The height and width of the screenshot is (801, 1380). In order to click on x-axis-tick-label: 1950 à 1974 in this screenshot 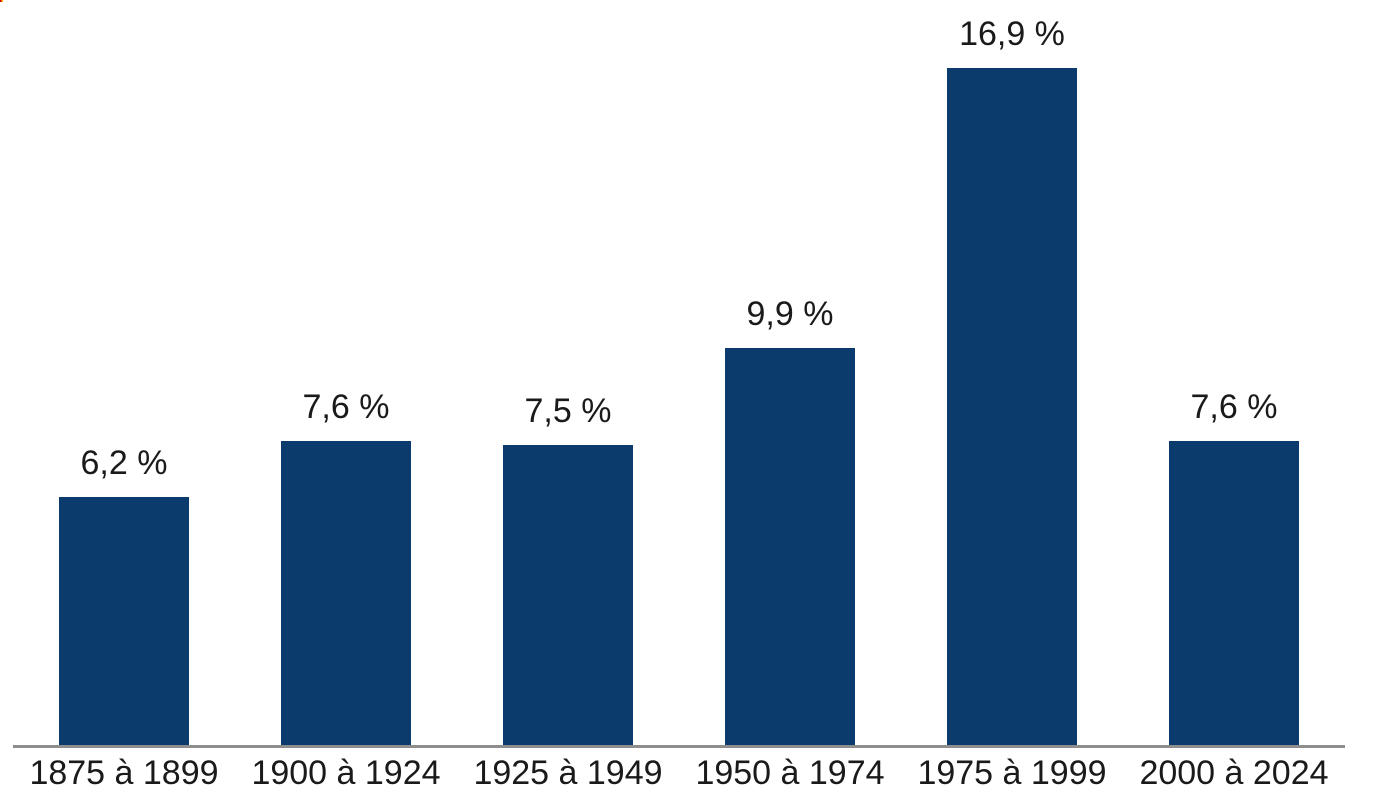, I will do `click(790, 773)`.